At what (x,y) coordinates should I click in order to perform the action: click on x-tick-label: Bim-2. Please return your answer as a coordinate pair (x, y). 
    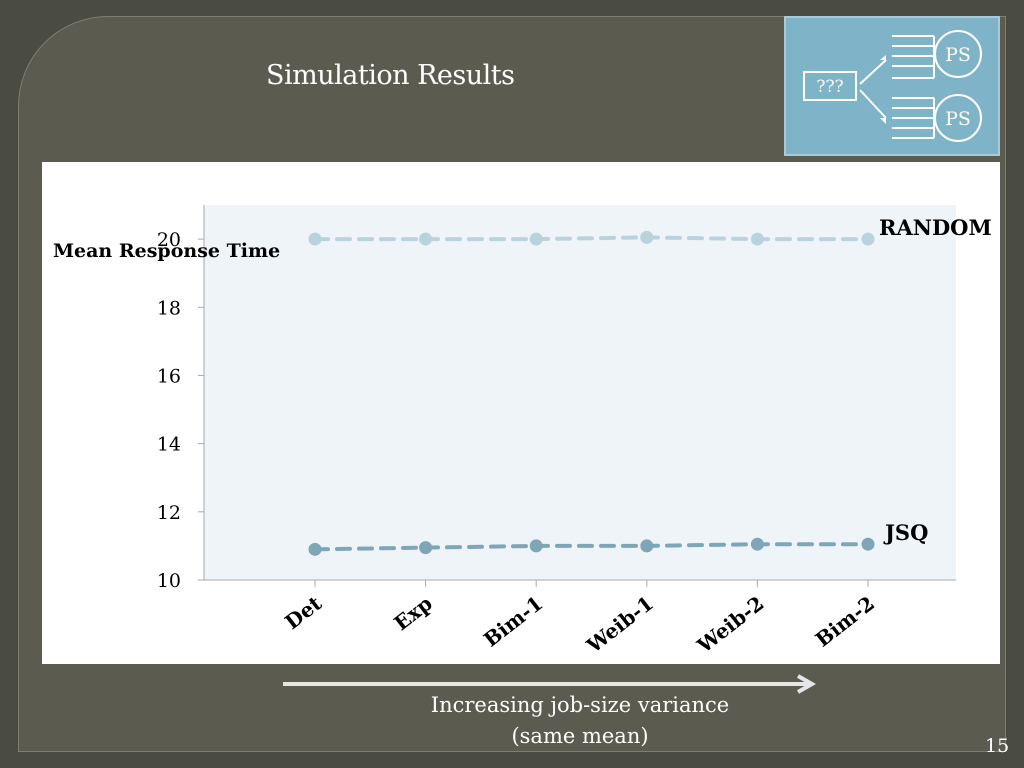
    Looking at the image, I should click on (845, 621).